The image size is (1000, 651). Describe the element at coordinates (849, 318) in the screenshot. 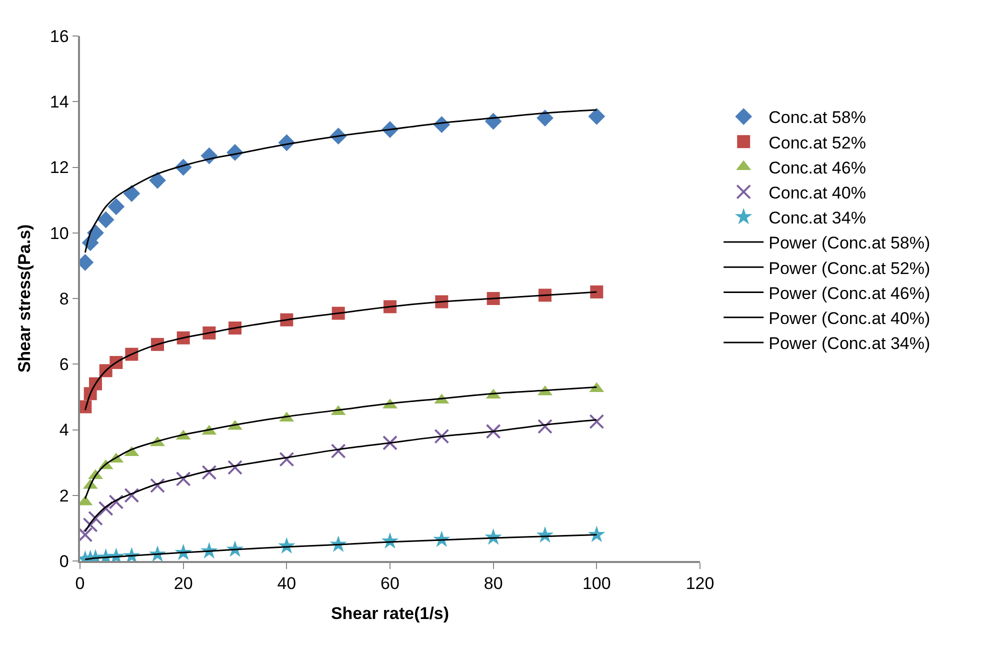

I see `legend-label: Power (Conc.at 40%)` at that location.